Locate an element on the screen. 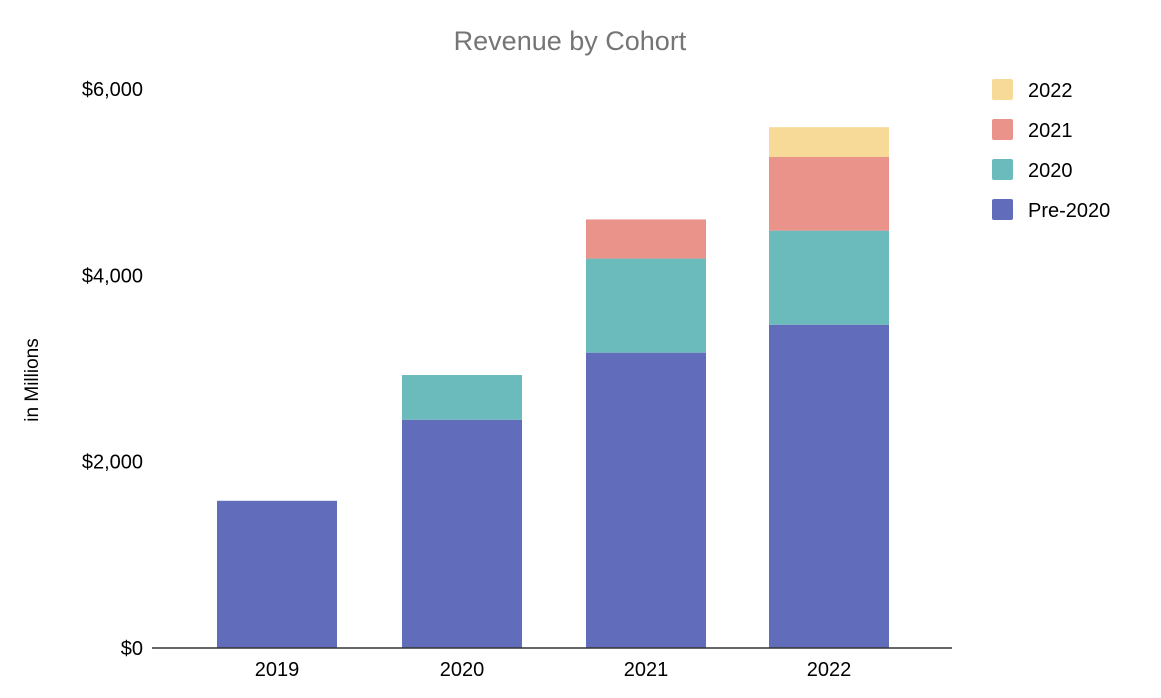 The height and width of the screenshot is (698, 1161). x-tick-label: 2020 is located at coordinates (462, 670).